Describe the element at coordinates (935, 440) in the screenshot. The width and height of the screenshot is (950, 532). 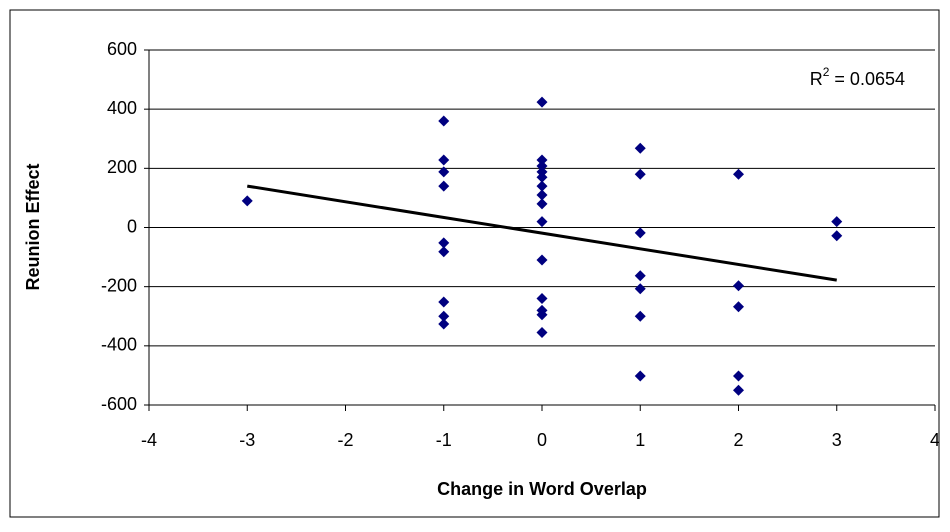
I see `x-tick-label: 4` at that location.